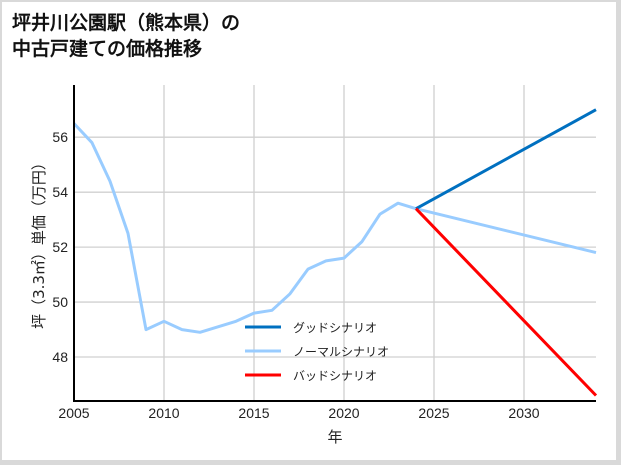 This screenshot has height=465, width=621. I want to click on x-tick-label: 2025, so click(433, 413).